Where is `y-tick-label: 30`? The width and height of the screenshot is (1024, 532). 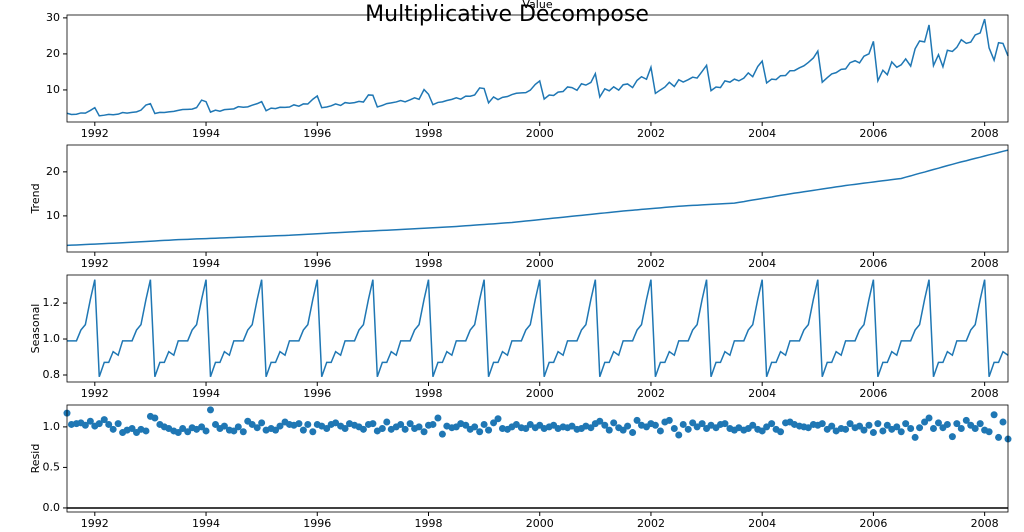 y-tick-label: 30 is located at coordinates (53, 17).